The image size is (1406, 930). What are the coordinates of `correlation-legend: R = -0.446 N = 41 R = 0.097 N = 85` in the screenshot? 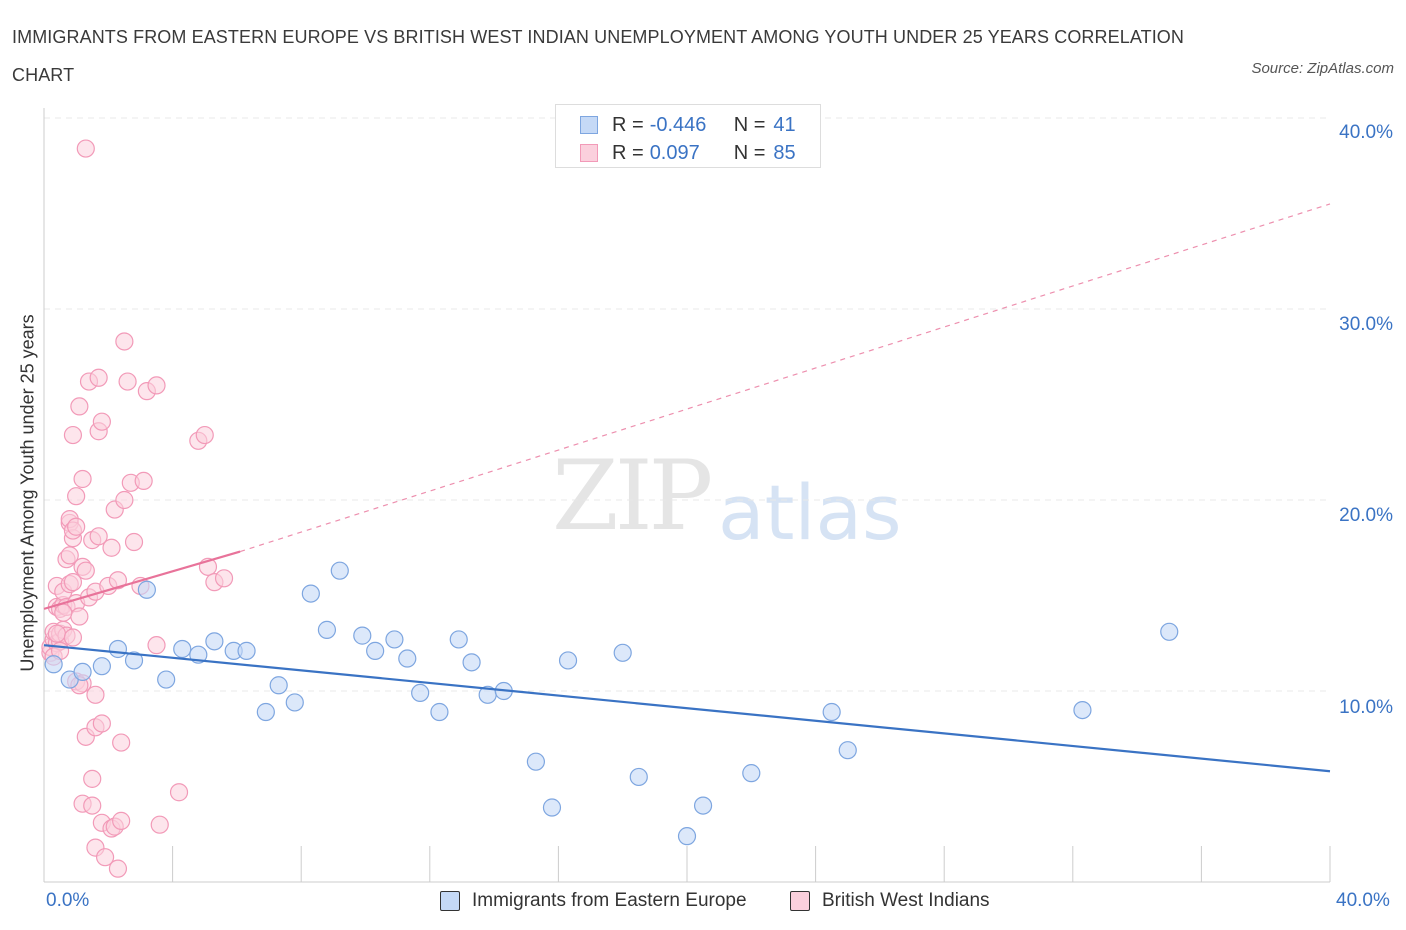 It's located at (688, 136).